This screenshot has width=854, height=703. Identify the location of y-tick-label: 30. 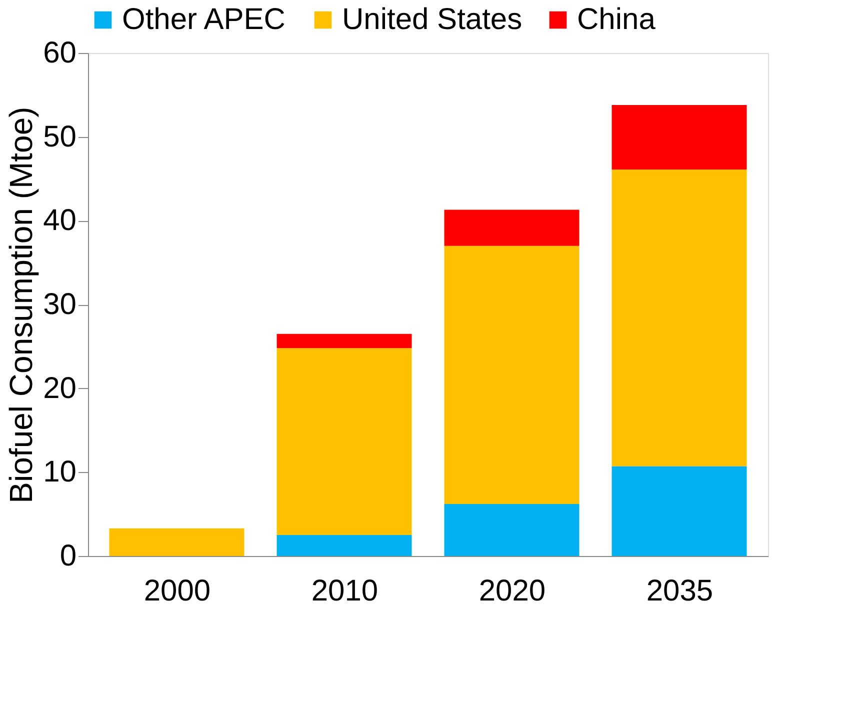
(59, 304).